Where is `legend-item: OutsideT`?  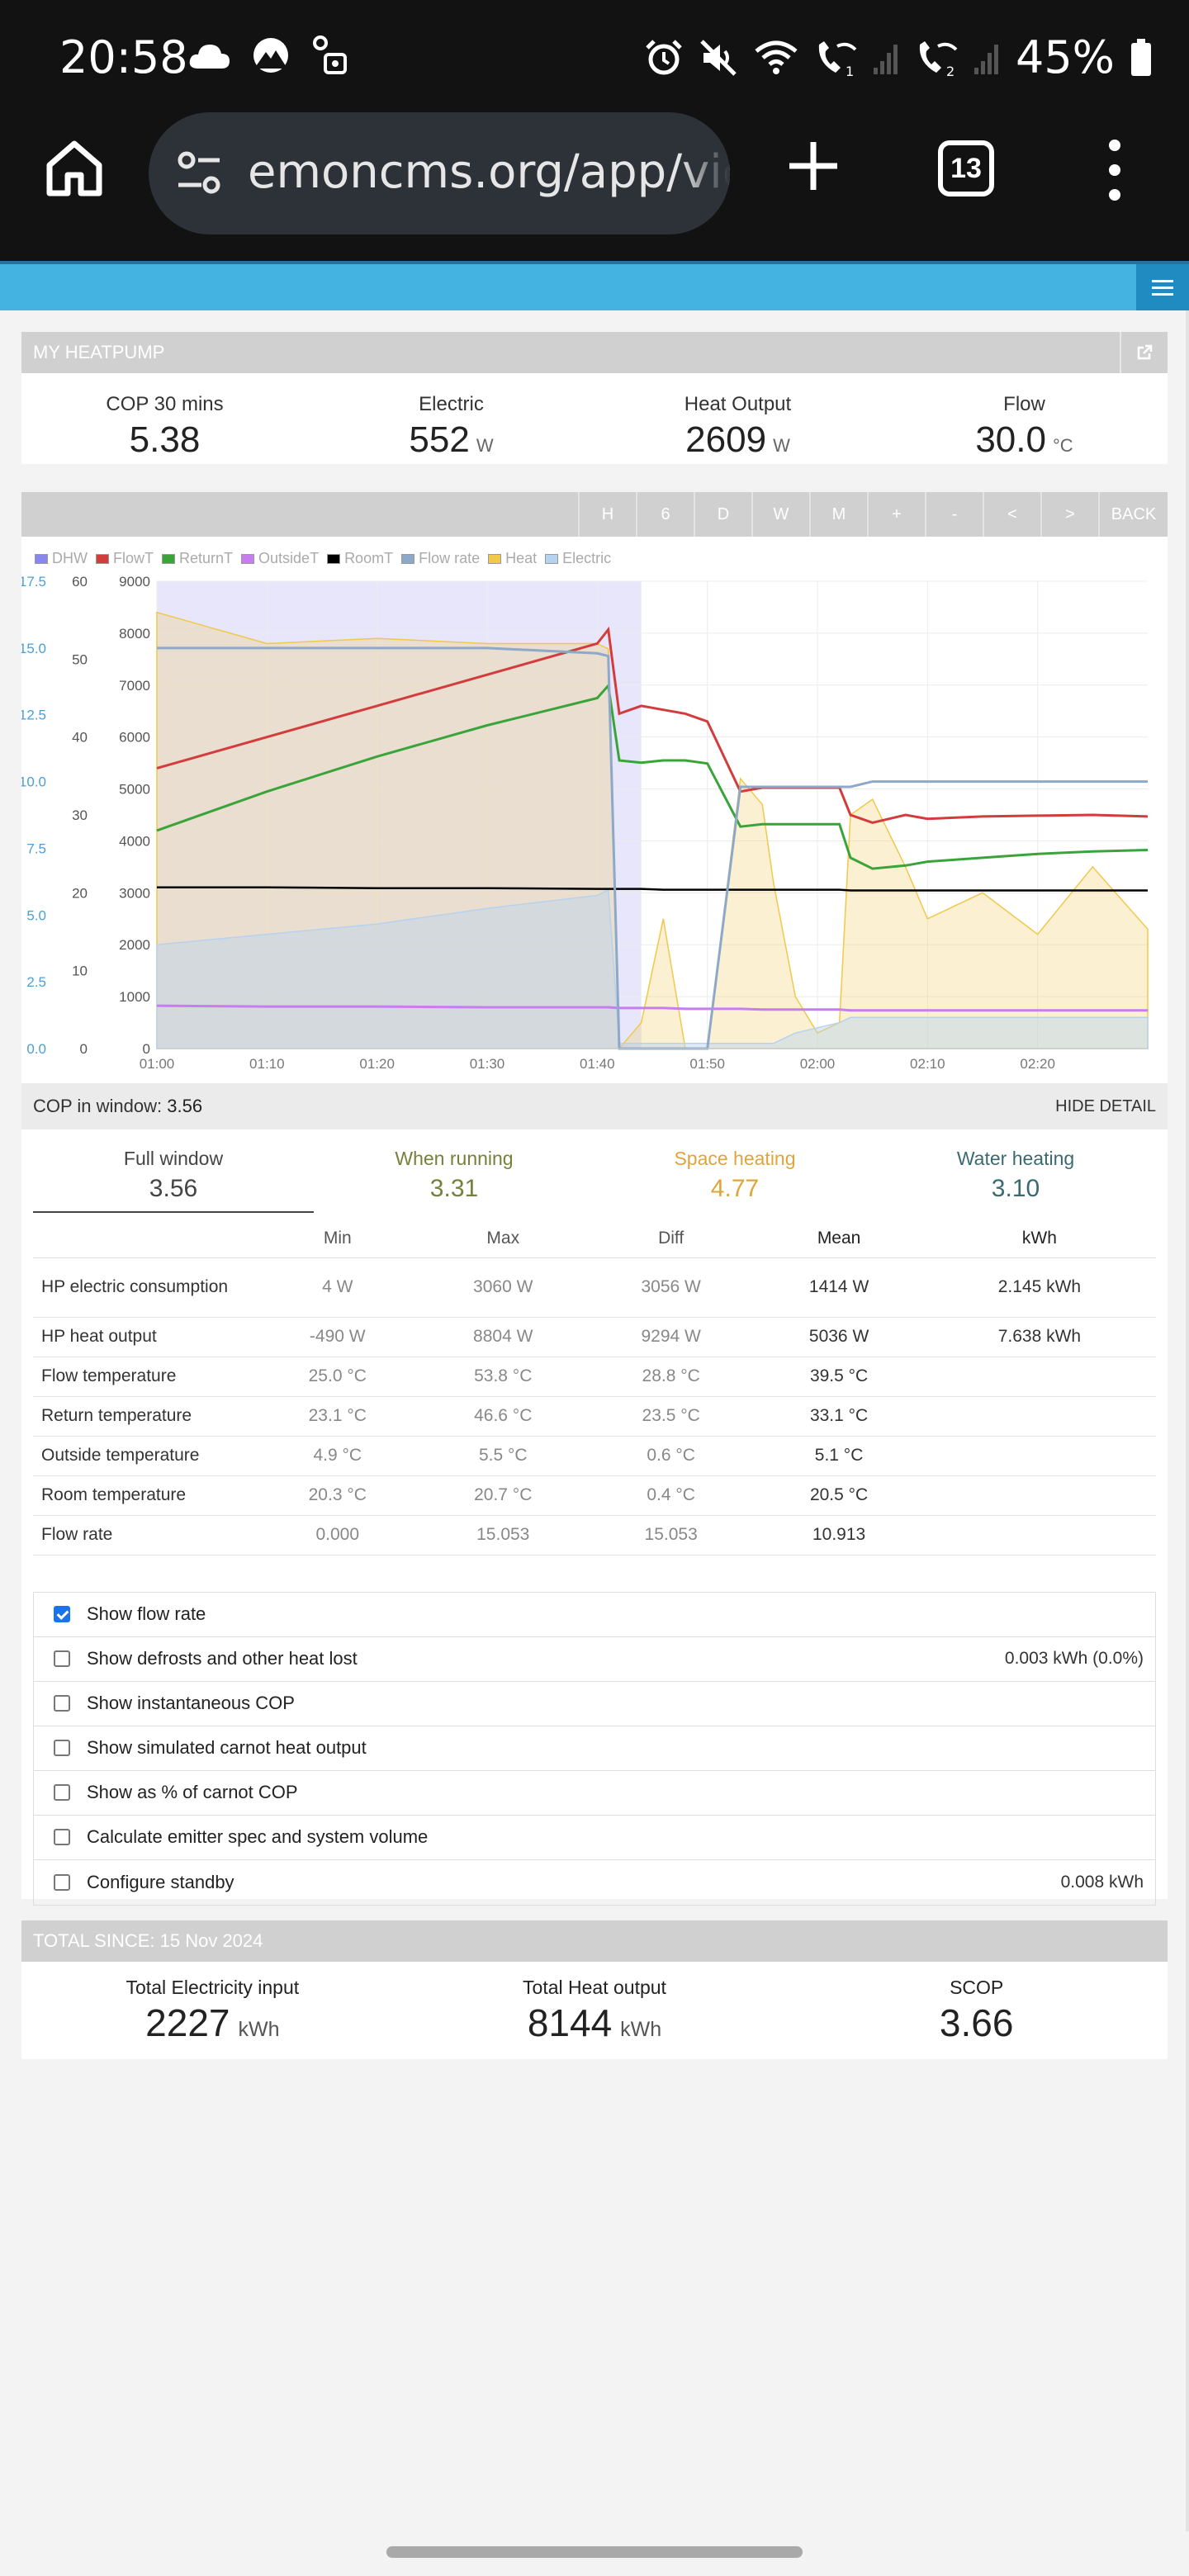 legend-item: OutsideT is located at coordinates (280, 558).